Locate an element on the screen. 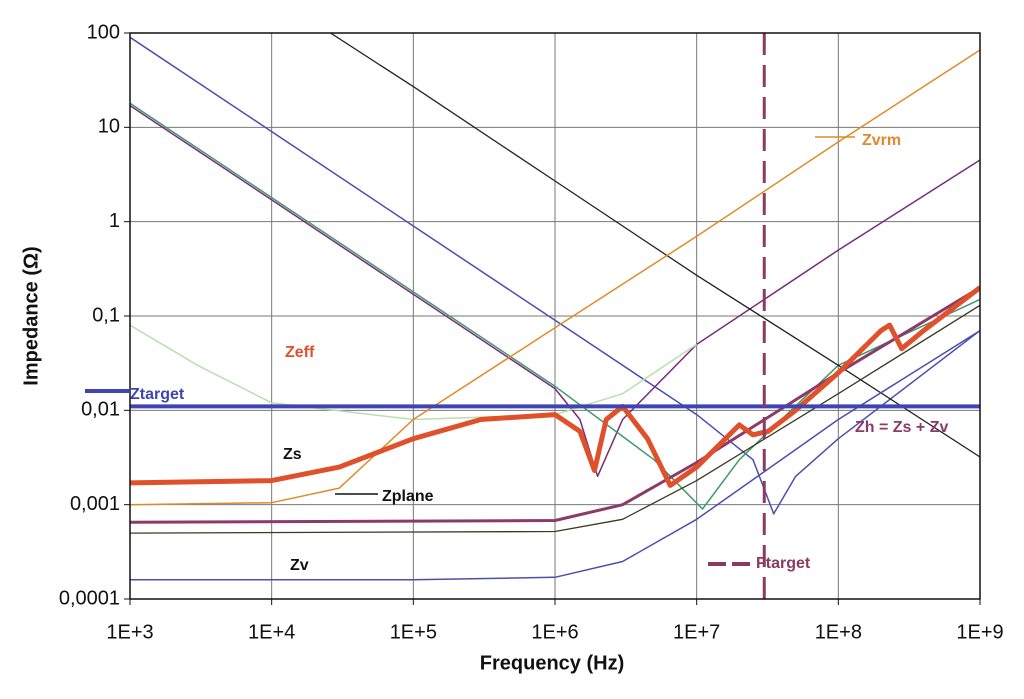 The image size is (1024, 699). y-tick-label: 1 is located at coordinates (114, 221).